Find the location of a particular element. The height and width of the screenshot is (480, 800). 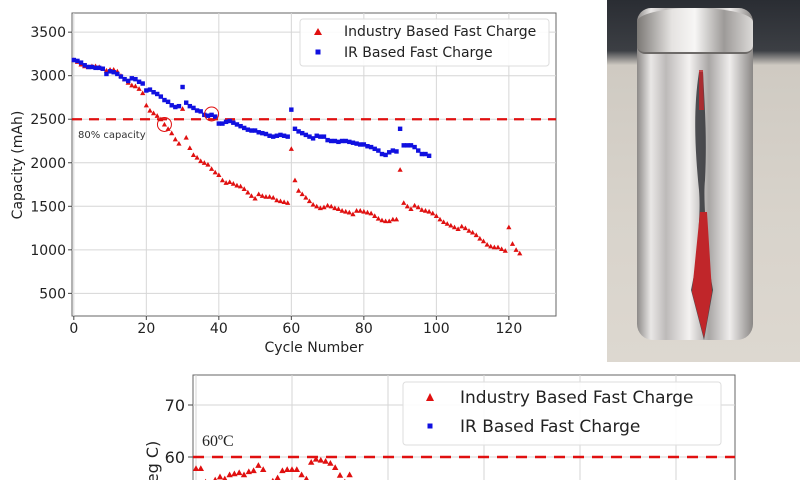

x-tick-label: 60 is located at coordinates (291, 329).